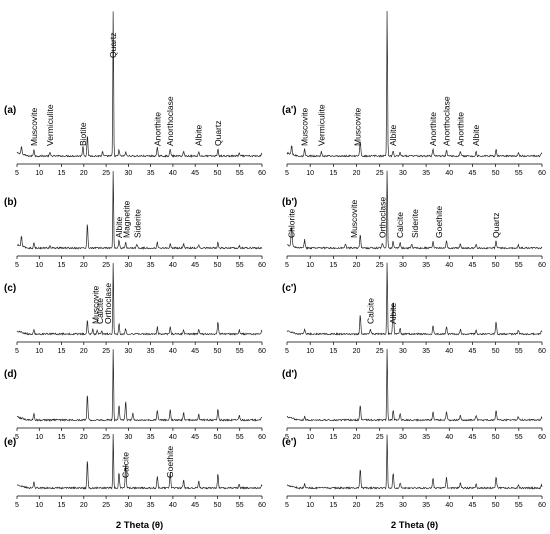  Describe the element at coordinates (10, 288) in the screenshot. I see `panel-label: (c)` at that location.